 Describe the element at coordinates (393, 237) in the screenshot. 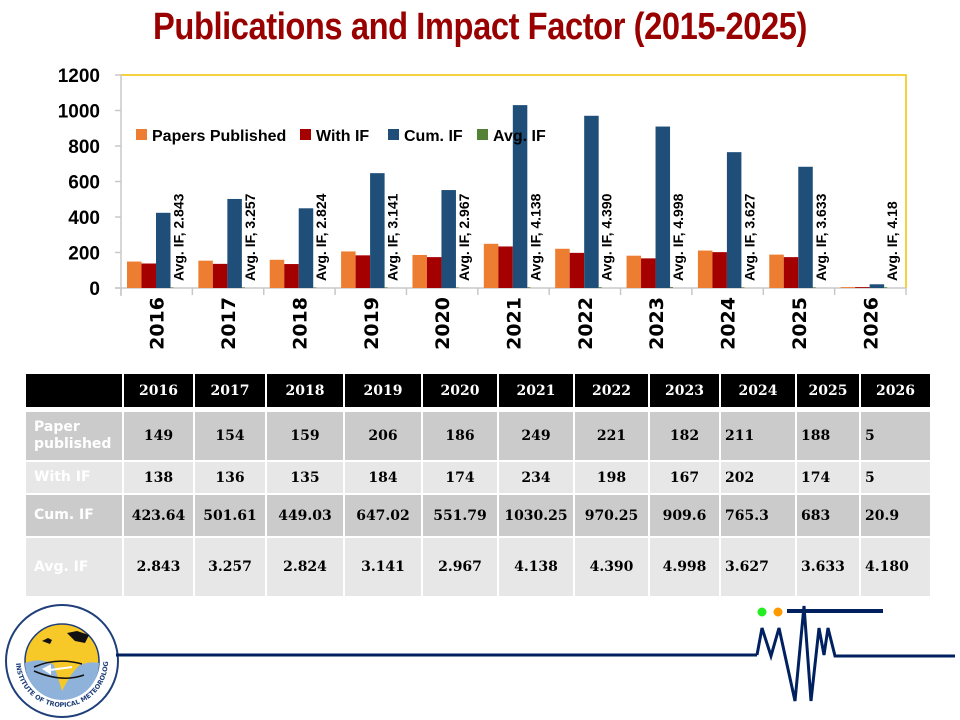

I see `data-label: Avg. IF, 3.141` at that location.